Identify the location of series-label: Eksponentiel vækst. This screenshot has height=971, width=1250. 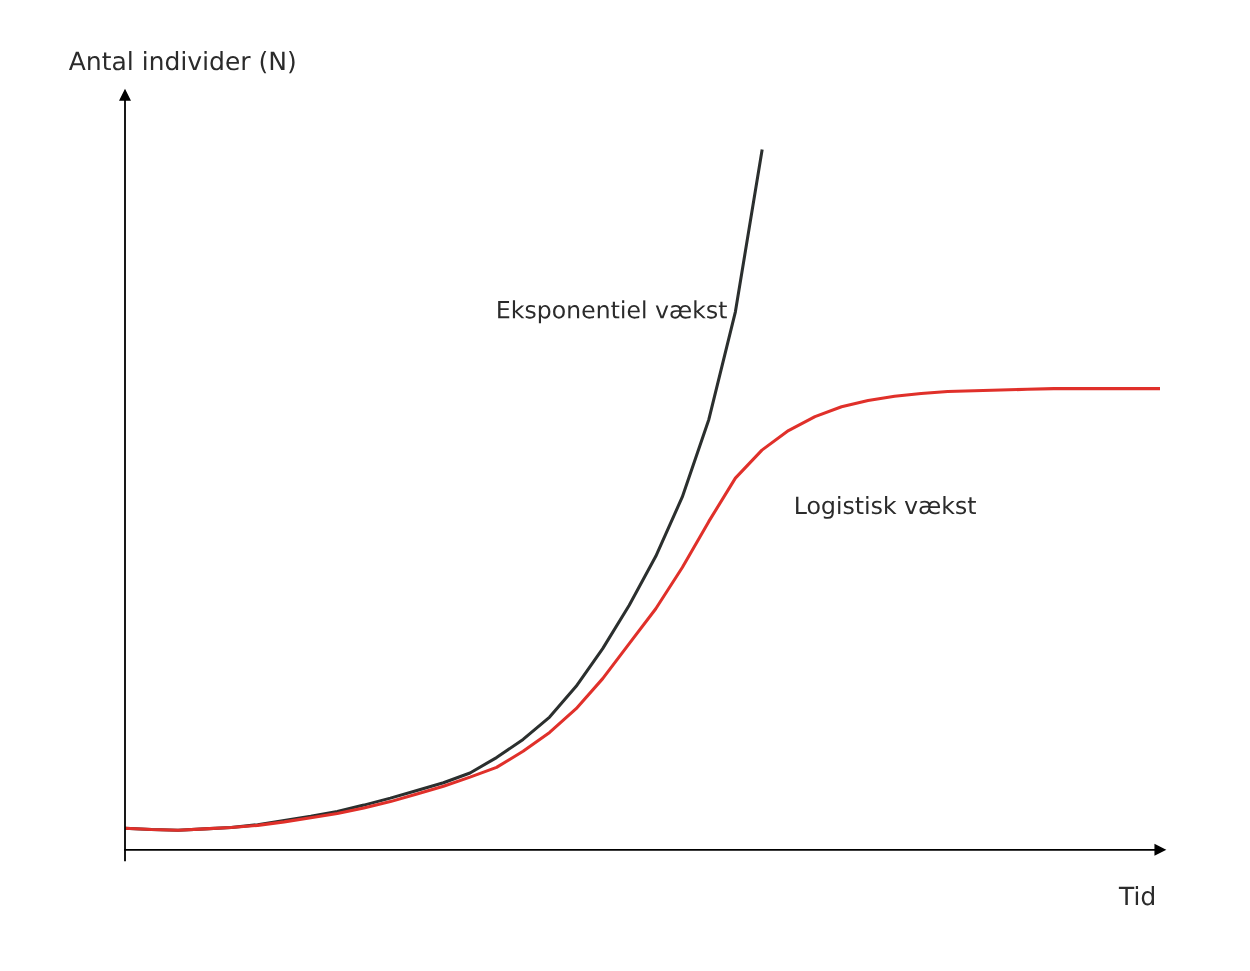
(612, 312).